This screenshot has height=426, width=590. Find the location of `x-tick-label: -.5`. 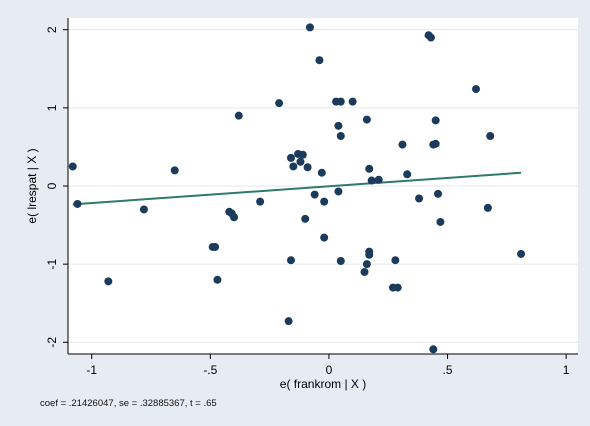

x-tick-label: -.5 is located at coordinates (210, 370).